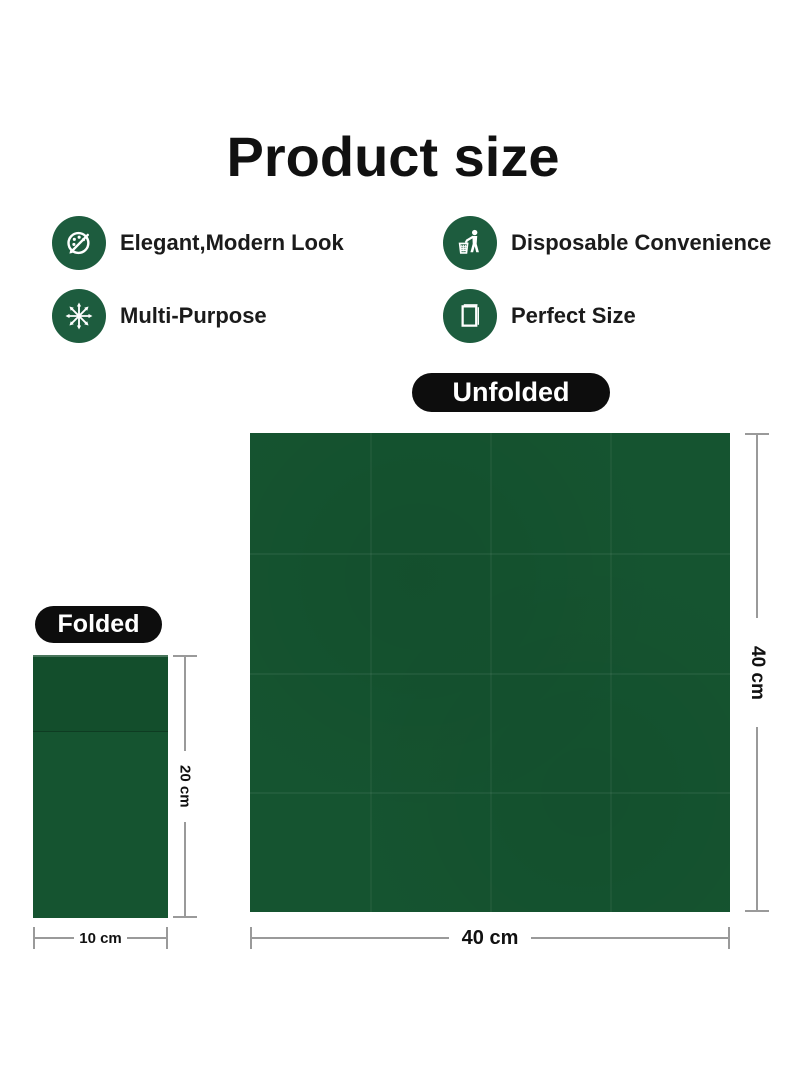 The width and height of the screenshot is (800, 1091). I want to click on page-title: Product size, so click(393, 156).